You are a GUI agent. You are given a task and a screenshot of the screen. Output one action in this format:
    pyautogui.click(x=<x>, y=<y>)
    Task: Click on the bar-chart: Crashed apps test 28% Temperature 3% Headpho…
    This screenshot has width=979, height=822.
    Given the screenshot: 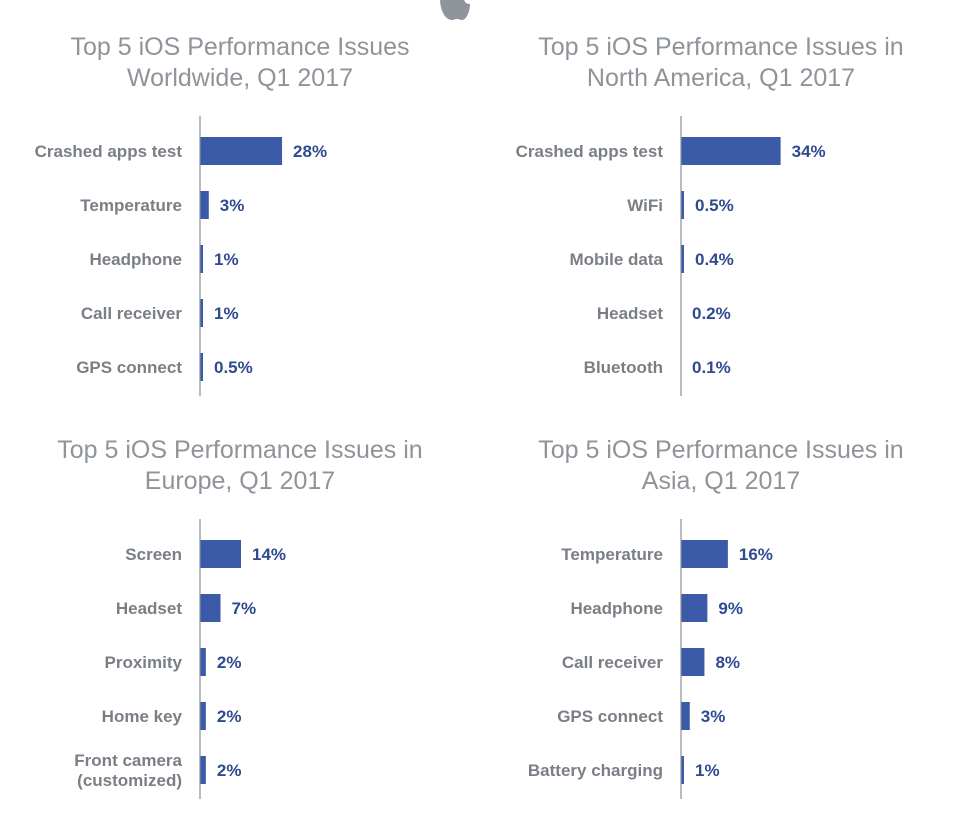 What is the action you would take?
    pyautogui.click(x=181, y=256)
    